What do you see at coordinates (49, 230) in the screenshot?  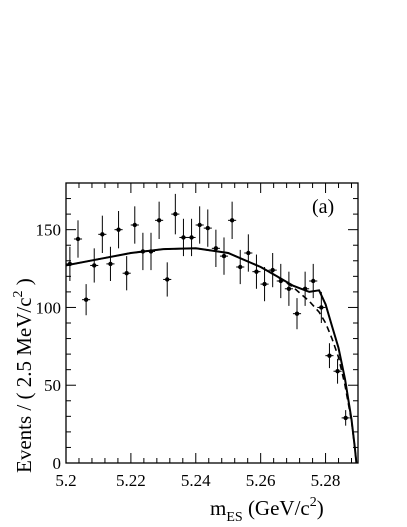 I see `y-tick-label: 150` at bounding box center [49, 230].